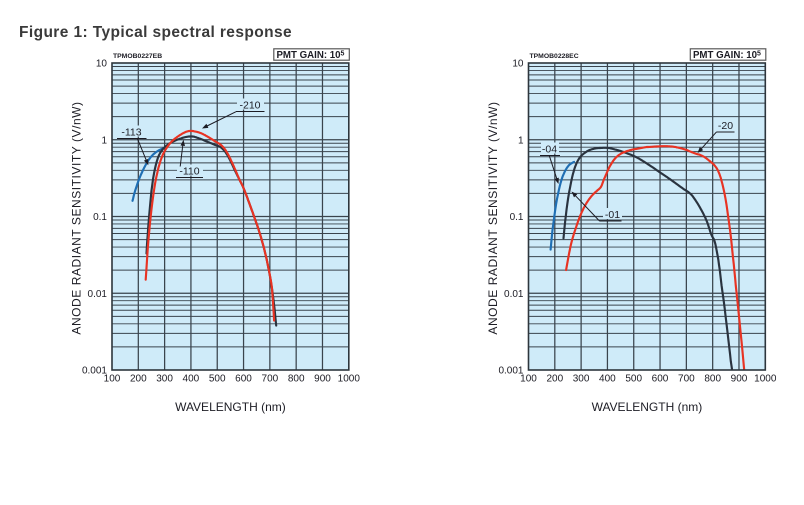  I want to click on svg-text:Figure 1: Typical spectral res: Figure 1: Typical spectral response, so click(155, 32).